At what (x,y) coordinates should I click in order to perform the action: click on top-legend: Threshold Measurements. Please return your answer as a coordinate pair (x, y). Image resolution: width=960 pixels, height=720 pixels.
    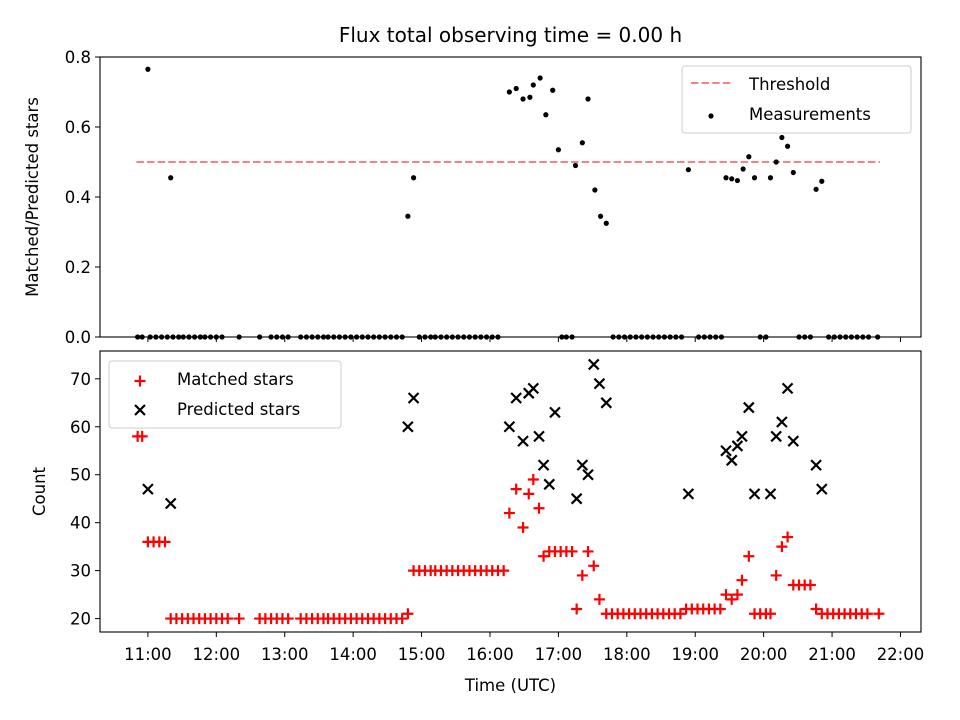
    Looking at the image, I should click on (796, 99).